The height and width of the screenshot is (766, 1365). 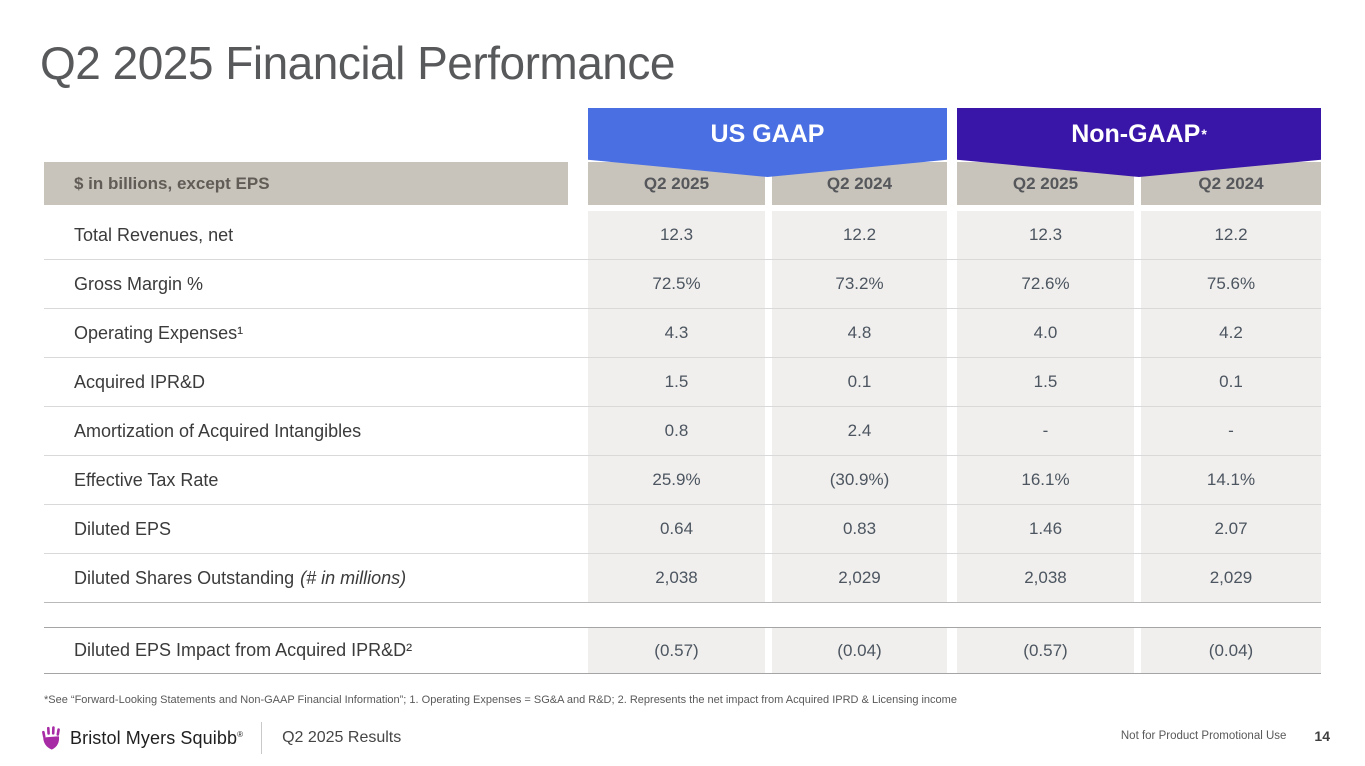 I want to click on row-label-text: Acquired IPR&D, so click(x=140, y=381).